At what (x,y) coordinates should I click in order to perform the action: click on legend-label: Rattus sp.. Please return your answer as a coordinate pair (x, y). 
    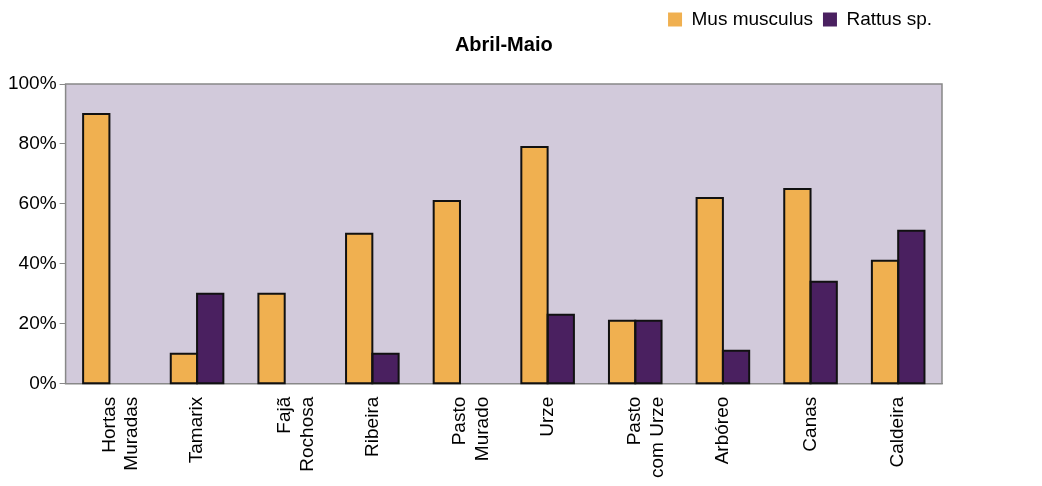
    Looking at the image, I should click on (889, 18).